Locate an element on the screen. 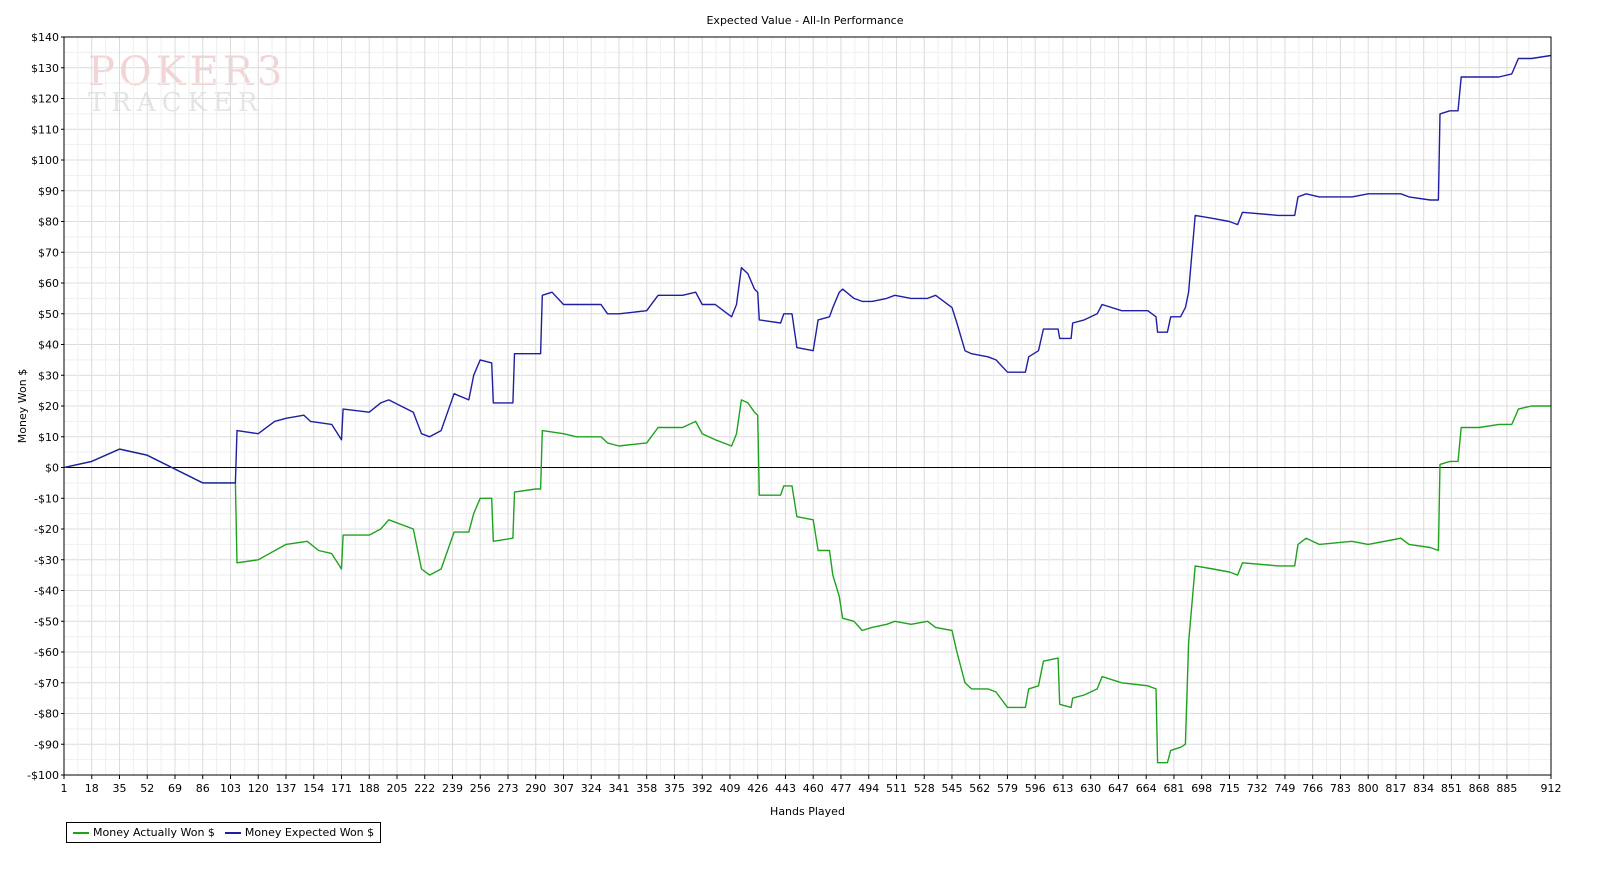  x-tick-label: 18 is located at coordinates (92, 788).